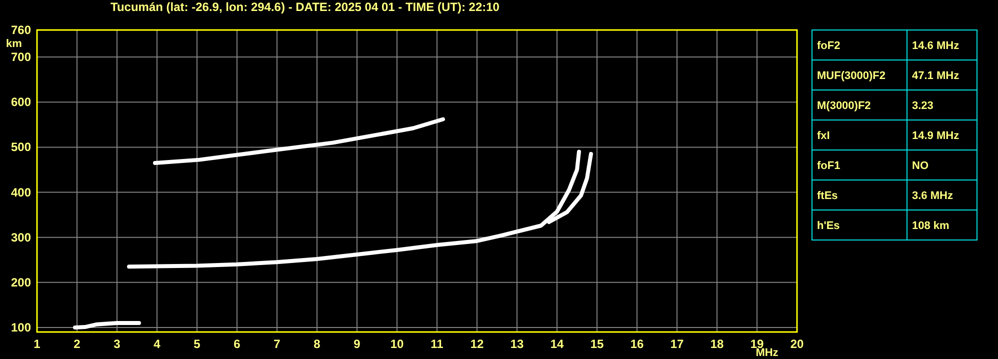  What do you see at coordinates (157, 344) in the screenshot?
I see `x-tick-label: 4` at bounding box center [157, 344].